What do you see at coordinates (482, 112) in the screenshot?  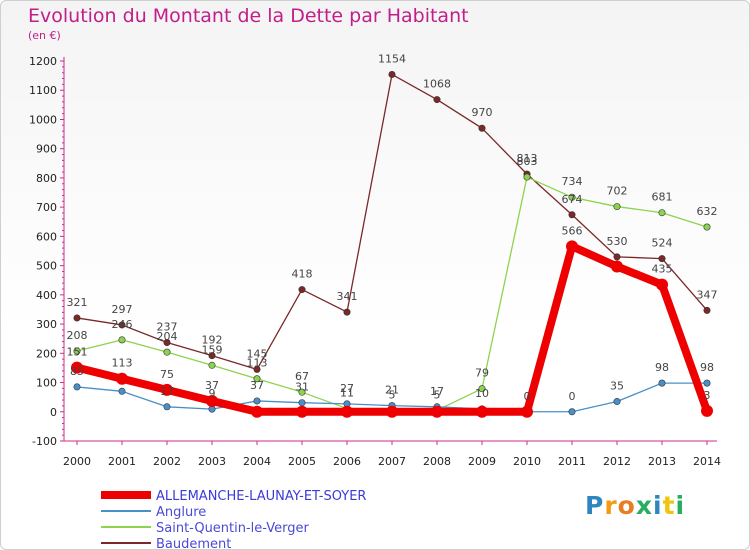 I see `data-label: 970` at bounding box center [482, 112].